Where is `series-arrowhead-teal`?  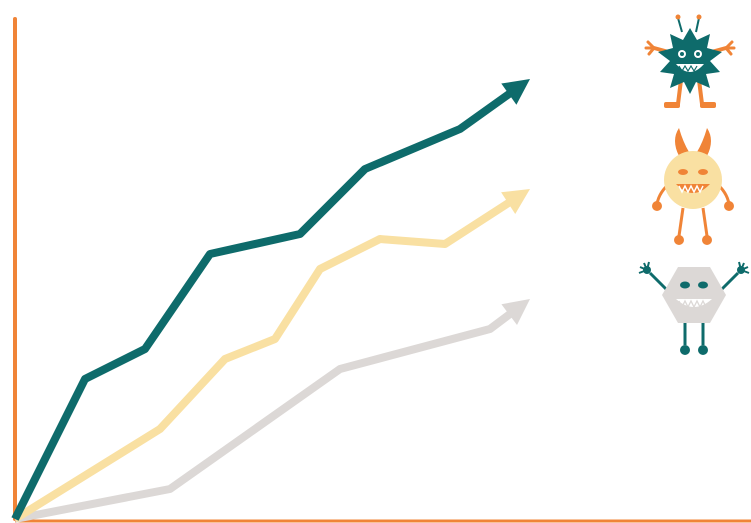
series-arrowhead-teal is located at coordinates (515, 92).